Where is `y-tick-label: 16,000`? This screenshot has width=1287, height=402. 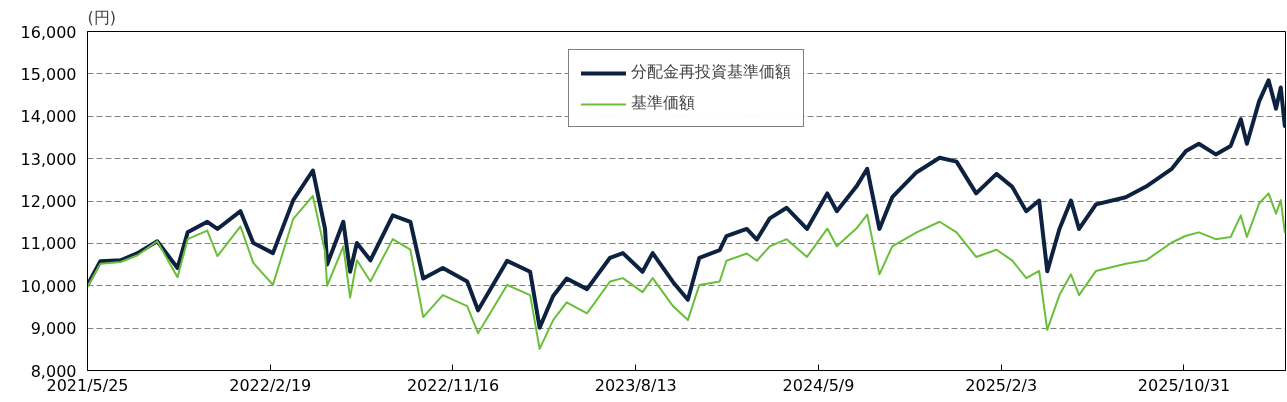 y-tick-label: 16,000 is located at coordinates (48, 32).